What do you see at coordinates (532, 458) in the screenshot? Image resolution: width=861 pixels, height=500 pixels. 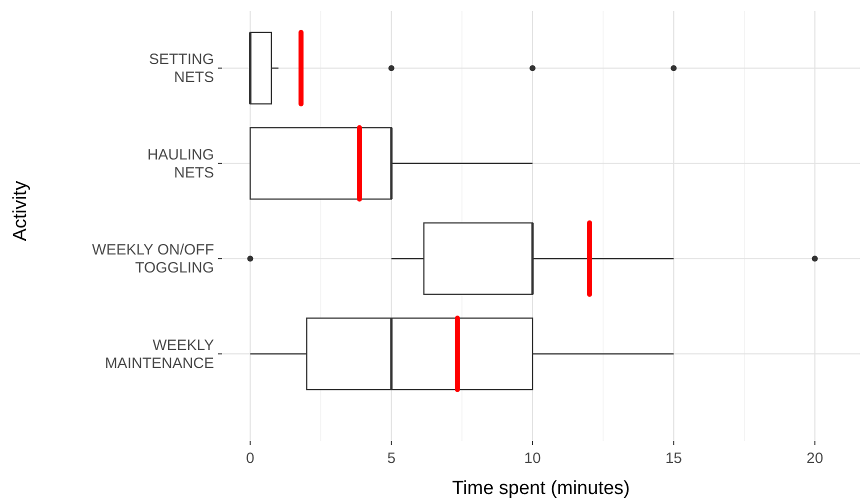 I see `x-tick-label: 10` at bounding box center [532, 458].